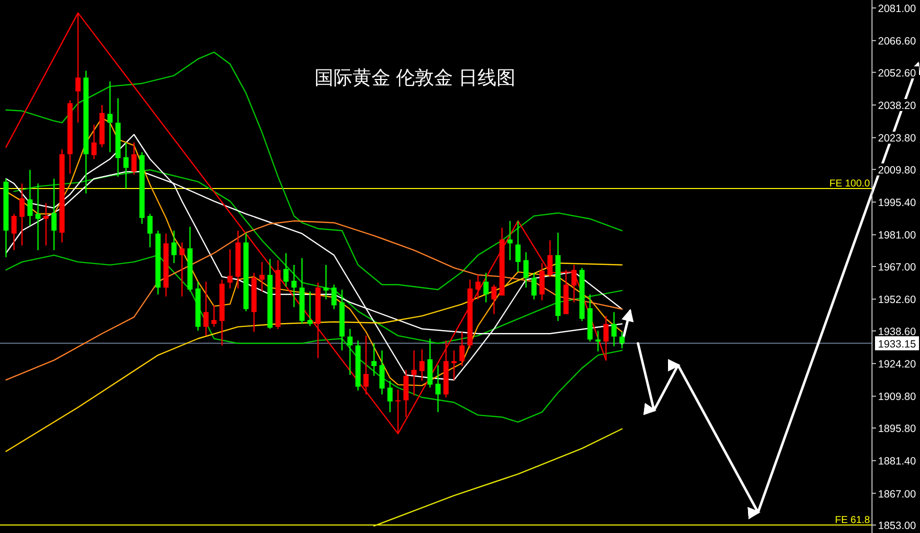 This screenshot has height=533, width=920. I want to click on ref-line-label: FE 100.0, so click(849, 184).